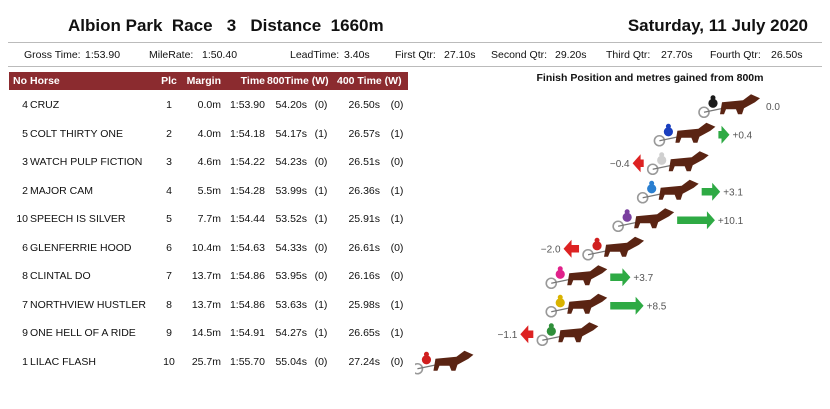  What do you see at coordinates (25, 105) in the screenshot?
I see `horse-number-cell: 4` at bounding box center [25, 105].